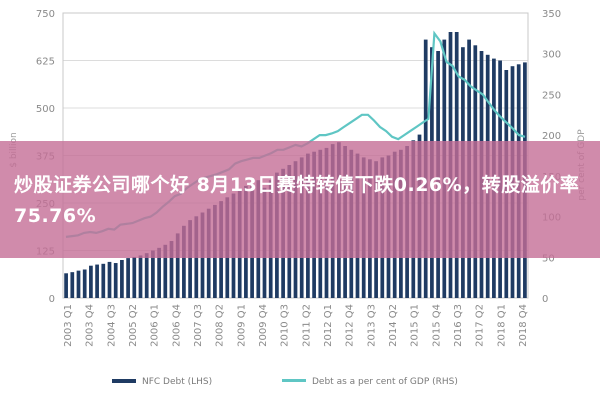 The height and width of the screenshot is (400, 600). What do you see at coordinates (371, 325) in the screenshot?
I see `x-tick-label: 2013 Q3` at bounding box center [371, 325].